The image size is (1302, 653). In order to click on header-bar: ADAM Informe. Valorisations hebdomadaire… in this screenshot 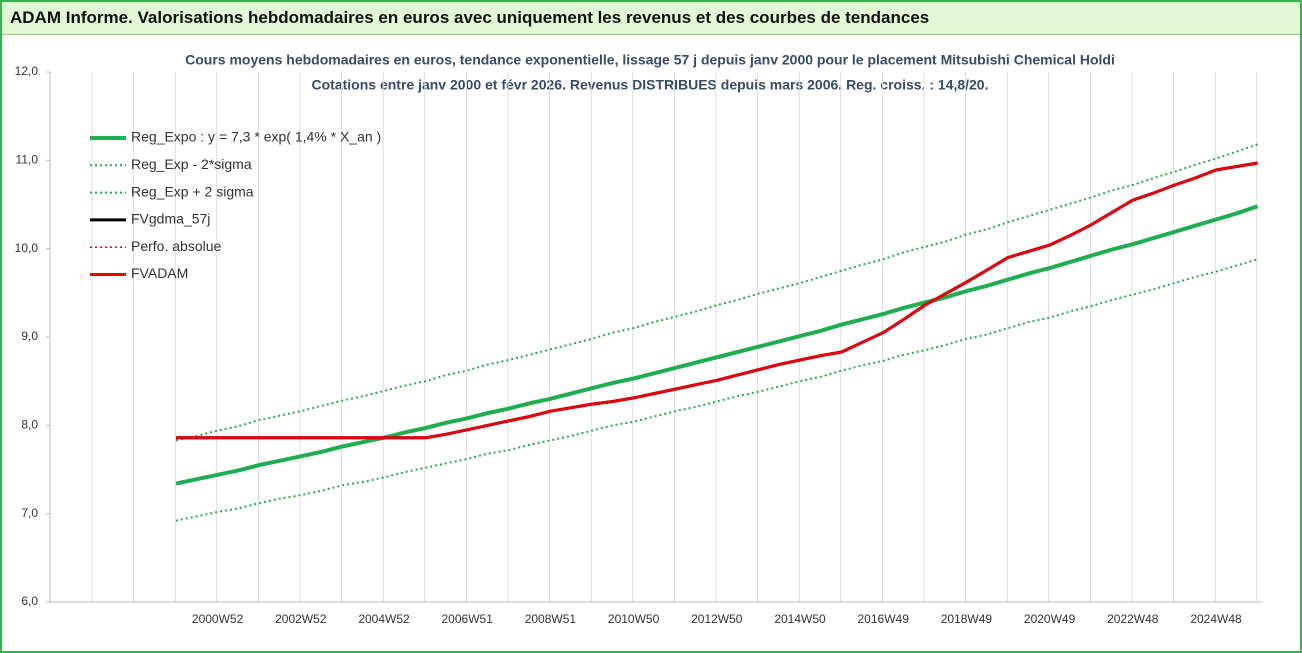, I will do `click(651, 18)`.